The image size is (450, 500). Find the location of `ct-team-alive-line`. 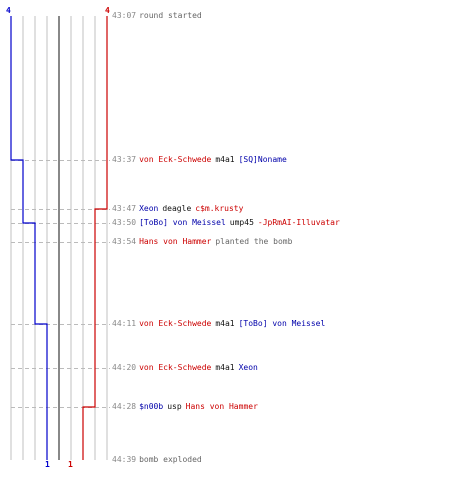

ct-team-alive-line is located at coordinates (29, 238).